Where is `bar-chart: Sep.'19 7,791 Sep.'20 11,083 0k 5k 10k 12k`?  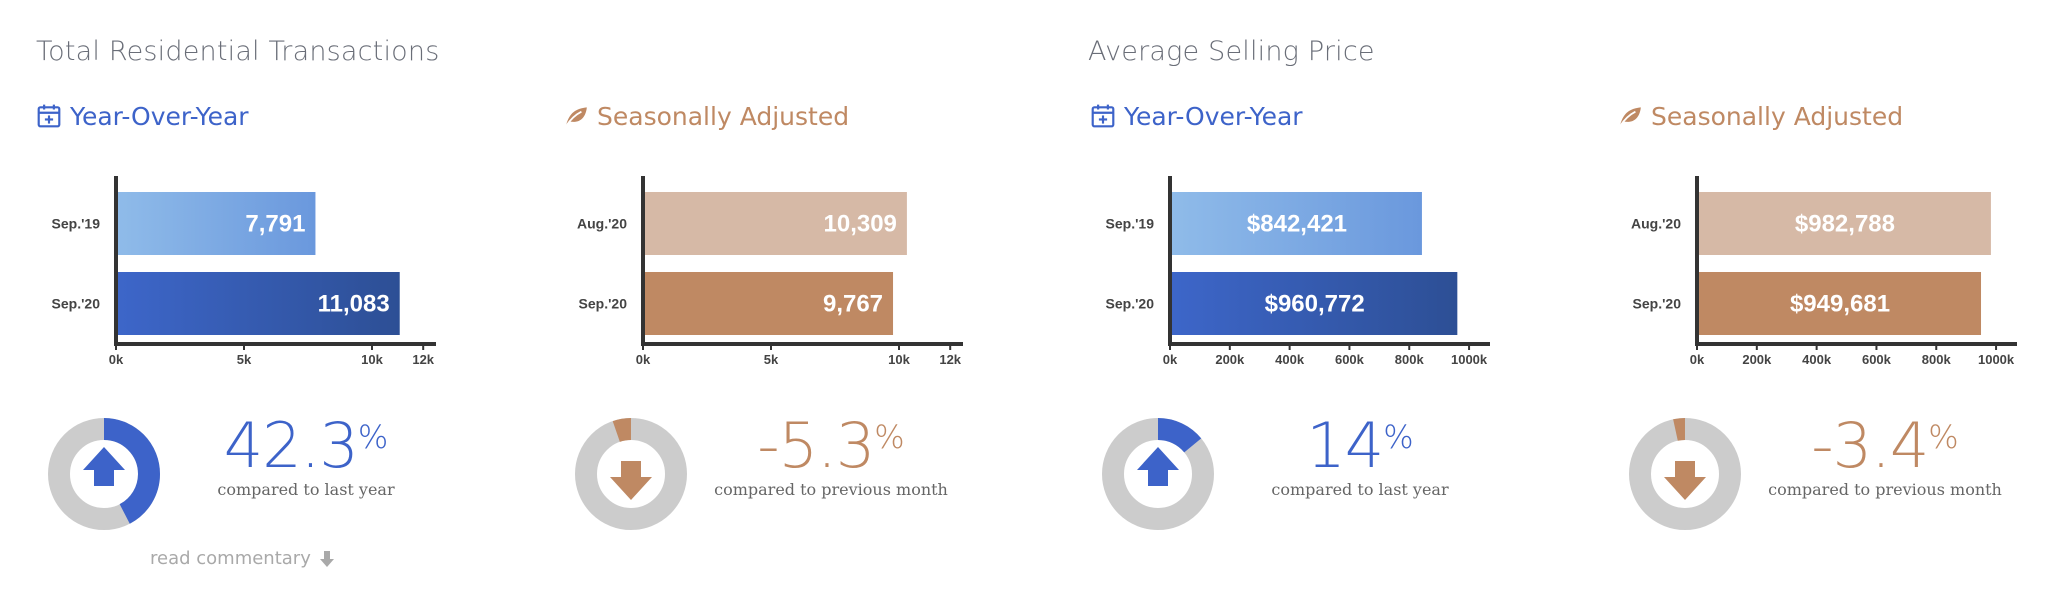 bar-chart: Sep.'19 7,791 Sep.'20 11,083 0k 5k 10k 12k is located at coordinates (244, 271).